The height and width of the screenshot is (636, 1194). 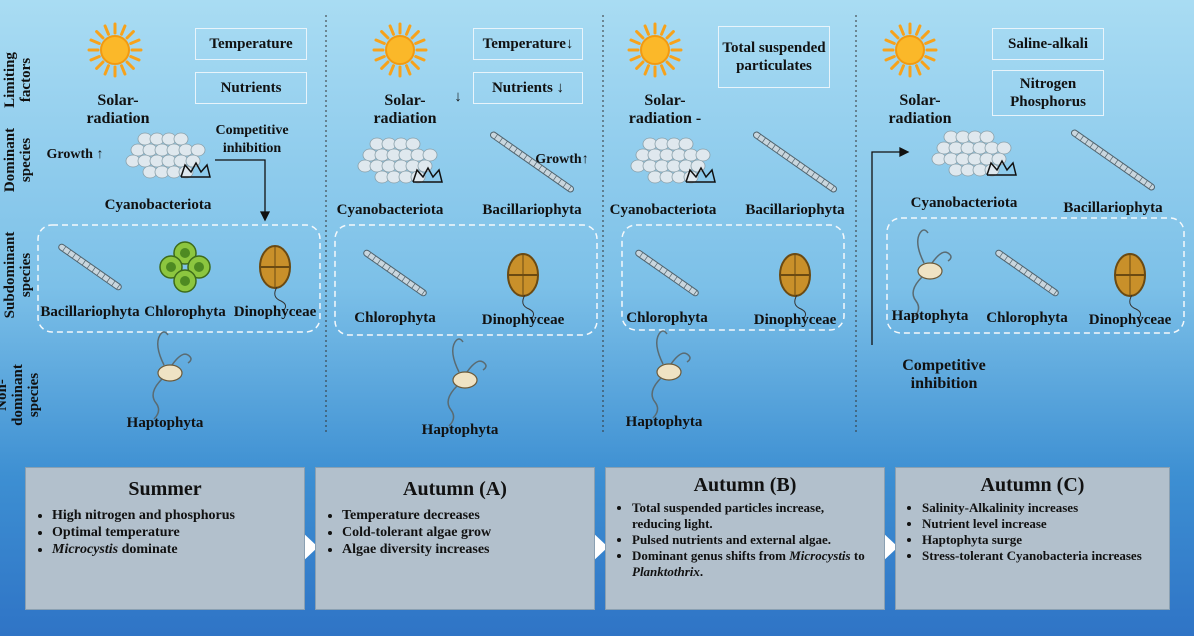 What do you see at coordinates (21, 395) in the screenshot?
I see `row-label: Non-dominant species` at bounding box center [21, 395].